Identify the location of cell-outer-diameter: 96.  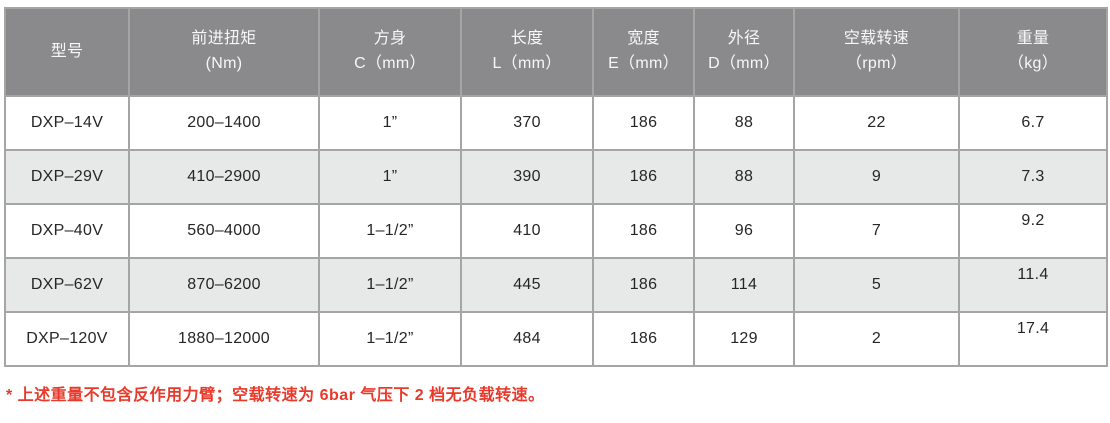
(744, 231).